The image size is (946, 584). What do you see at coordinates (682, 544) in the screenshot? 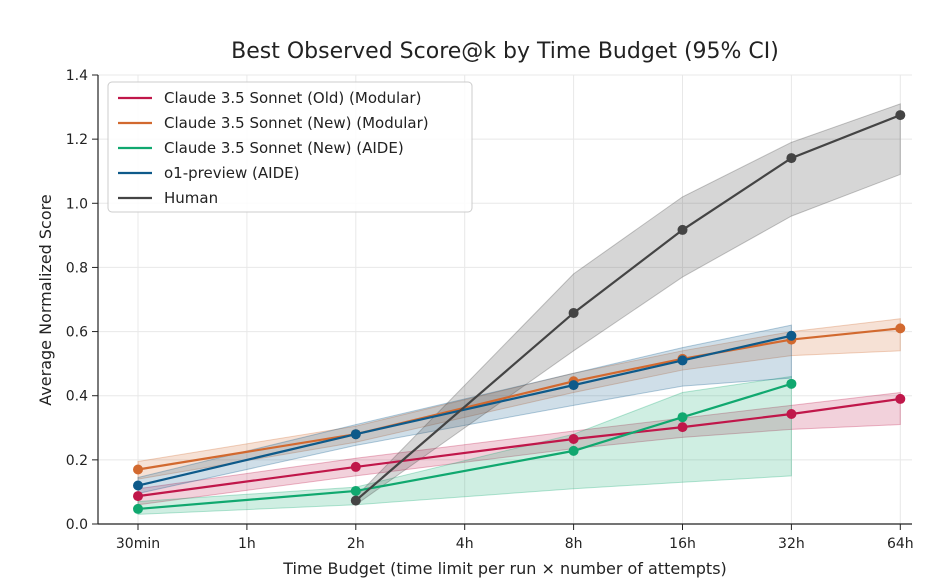
I see `x-tick-label: 16h` at bounding box center [682, 544].